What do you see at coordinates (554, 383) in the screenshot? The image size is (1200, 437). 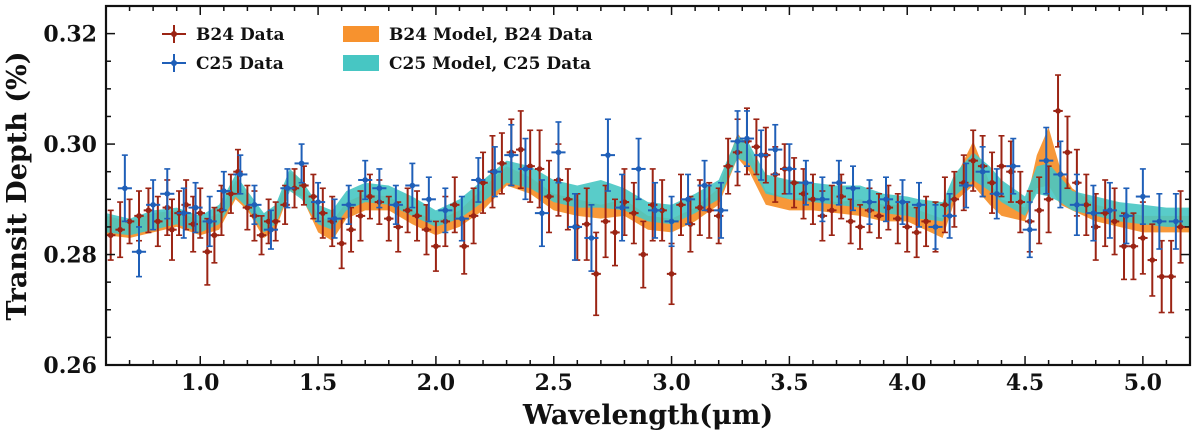 I see `x-tick-label: 2.5` at bounding box center [554, 383].